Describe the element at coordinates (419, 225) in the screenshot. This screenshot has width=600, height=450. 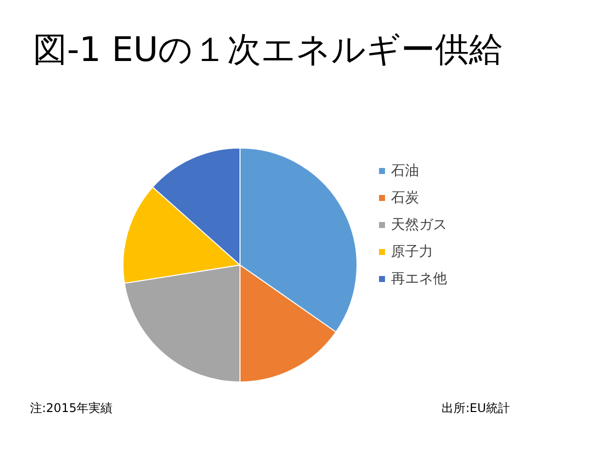
I see `legend-label: 天然ガス` at that location.